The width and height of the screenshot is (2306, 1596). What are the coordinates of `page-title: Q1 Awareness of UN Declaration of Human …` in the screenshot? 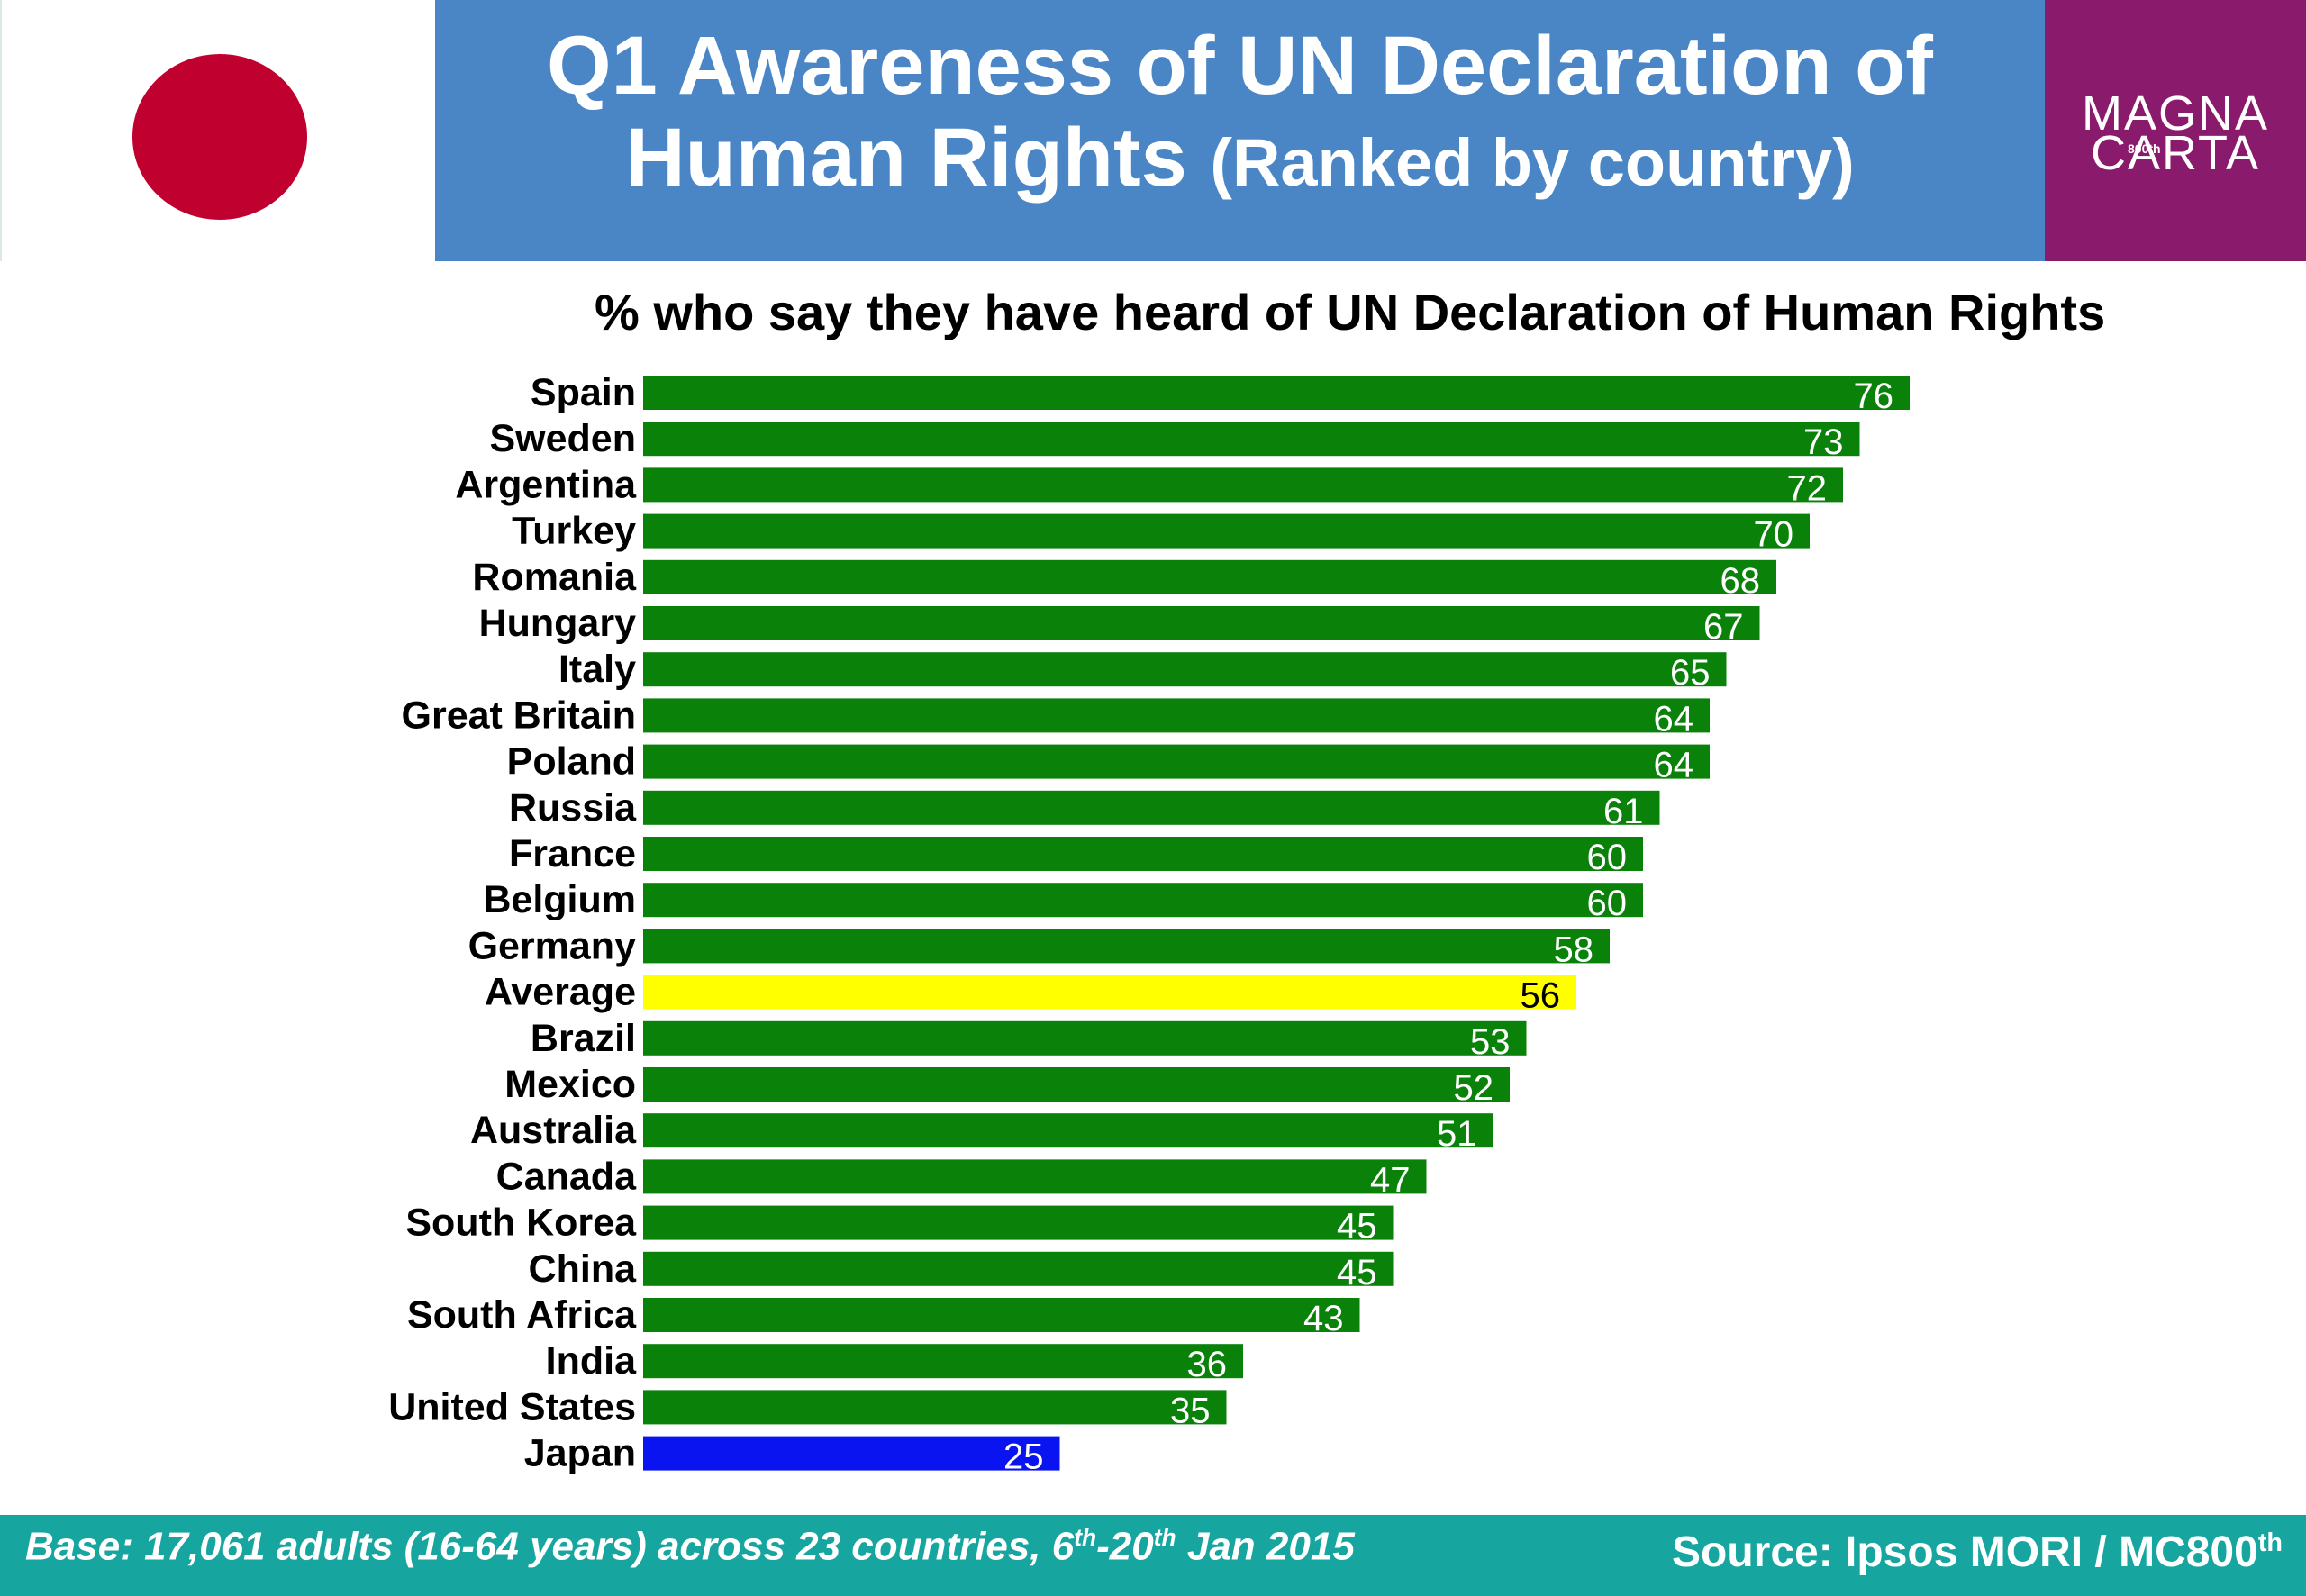 It's located at (1240, 115).